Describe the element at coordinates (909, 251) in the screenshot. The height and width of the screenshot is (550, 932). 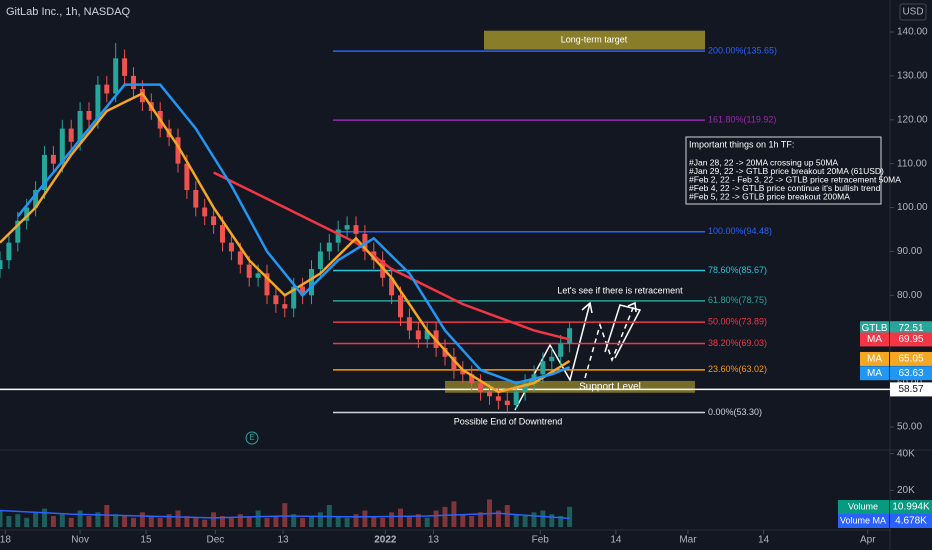
I see `y-tick-label: 90.00` at that location.